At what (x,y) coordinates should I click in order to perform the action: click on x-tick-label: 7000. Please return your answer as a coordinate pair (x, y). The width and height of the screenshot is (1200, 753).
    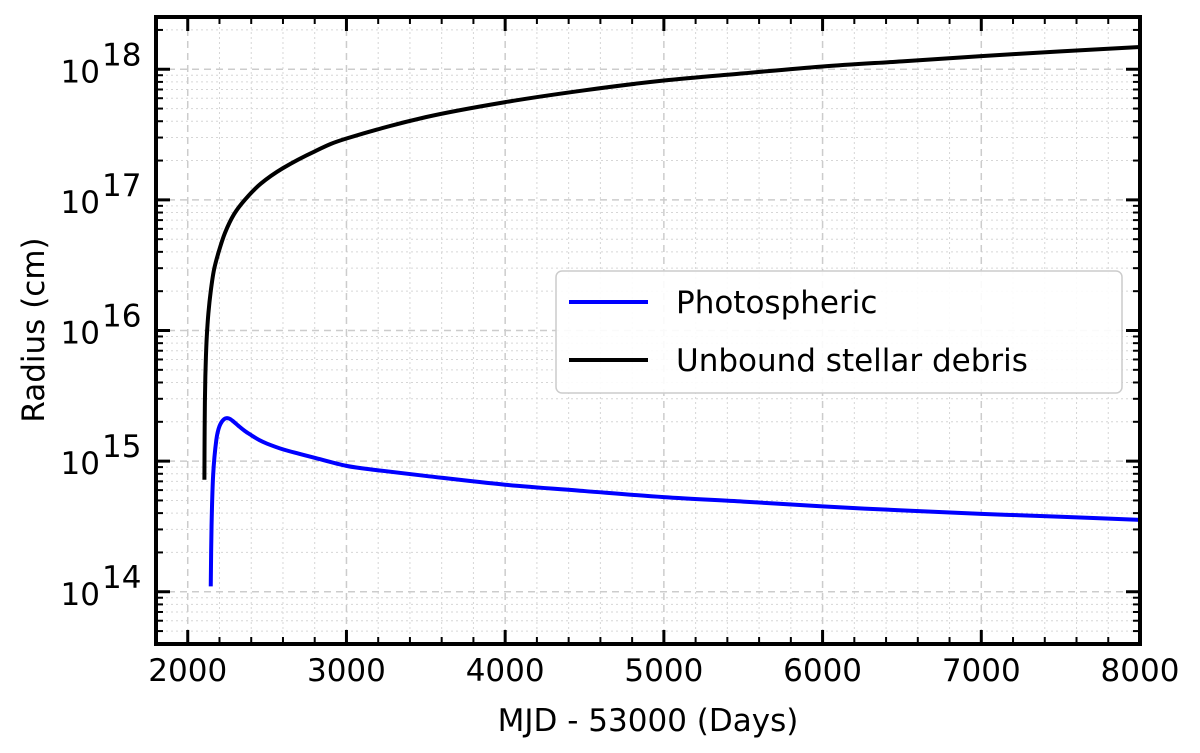
    Looking at the image, I should click on (981, 671).